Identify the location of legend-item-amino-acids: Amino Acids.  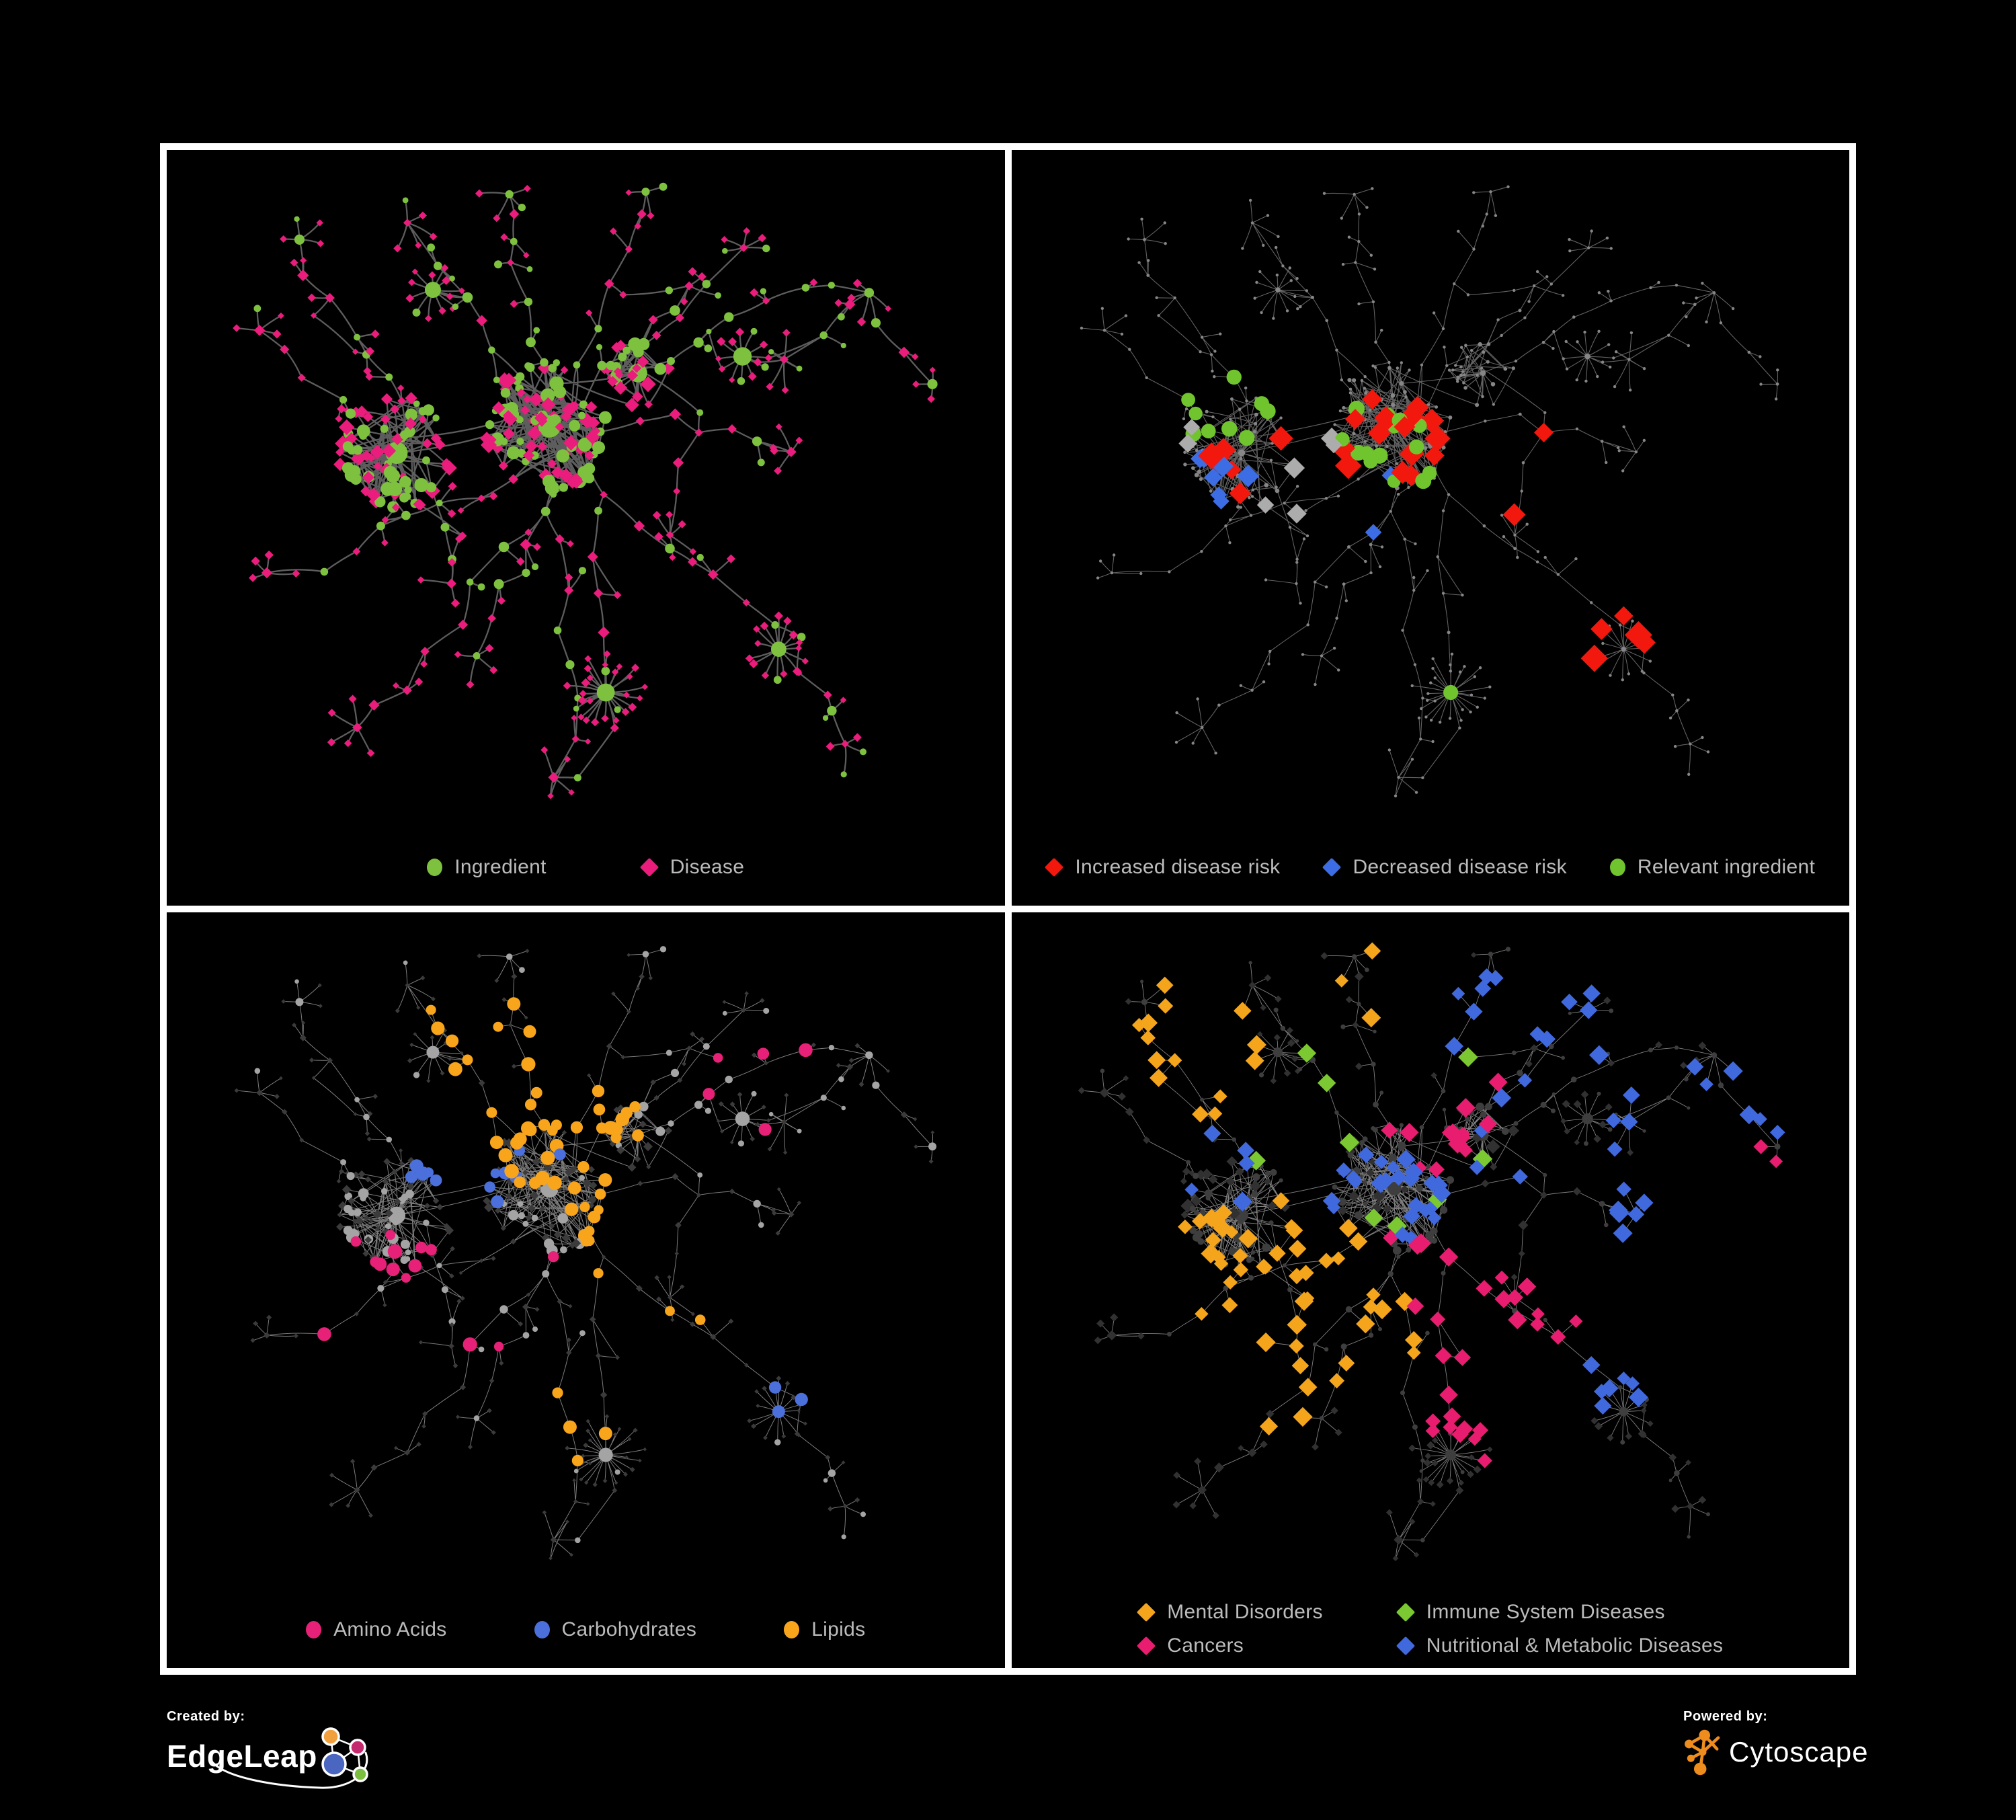
(376, 1629).